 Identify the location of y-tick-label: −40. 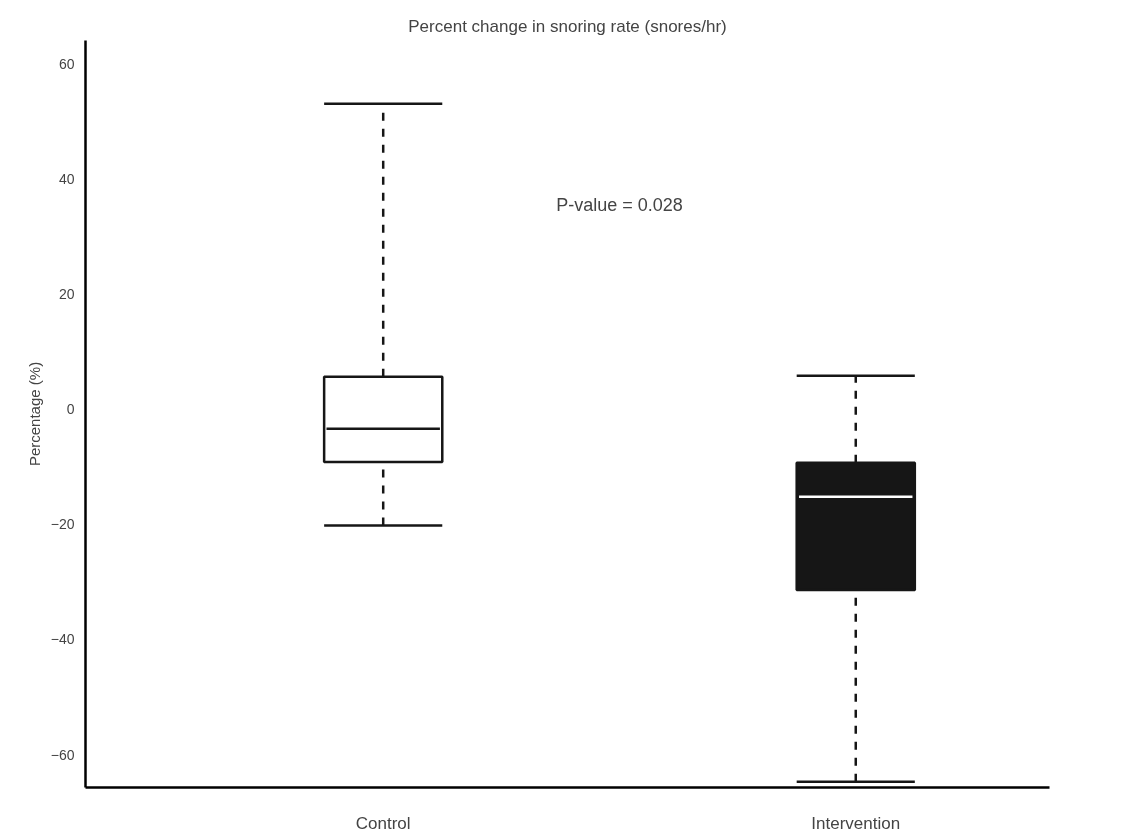
(62, 639).